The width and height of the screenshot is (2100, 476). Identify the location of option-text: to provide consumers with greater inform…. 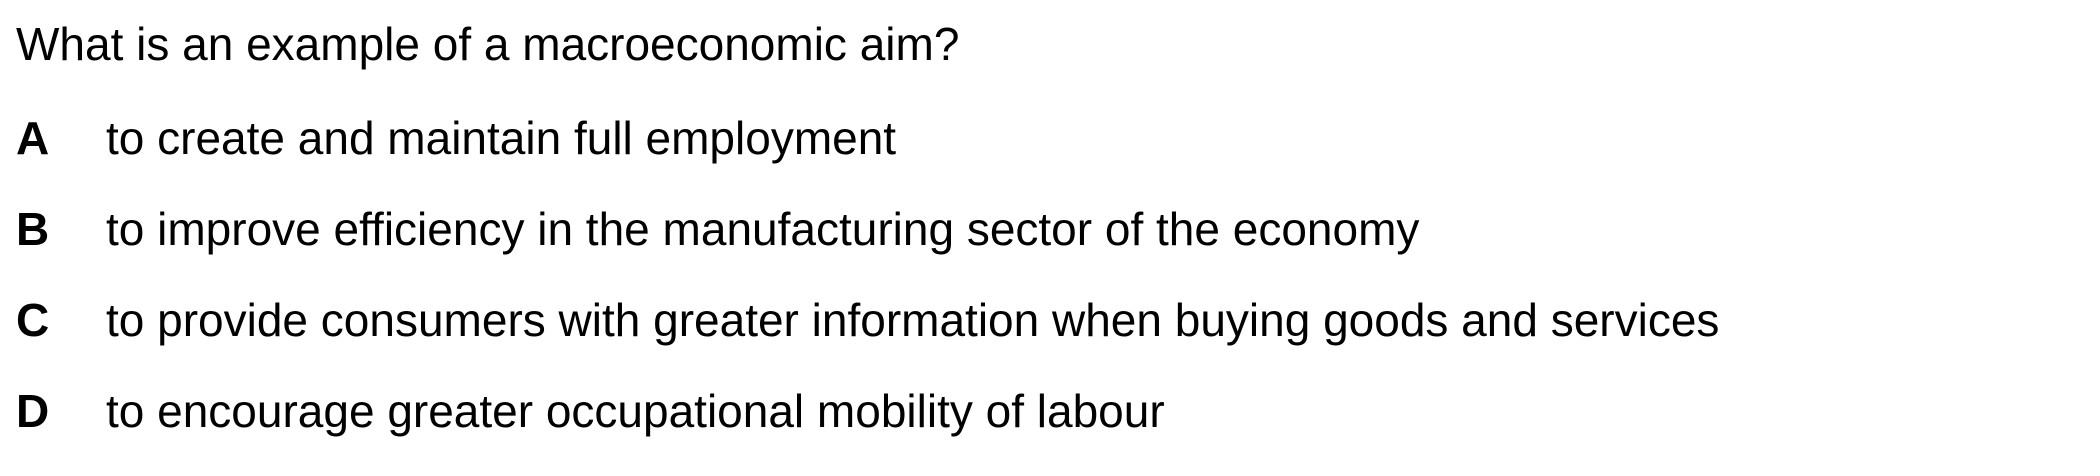
(913, 320).